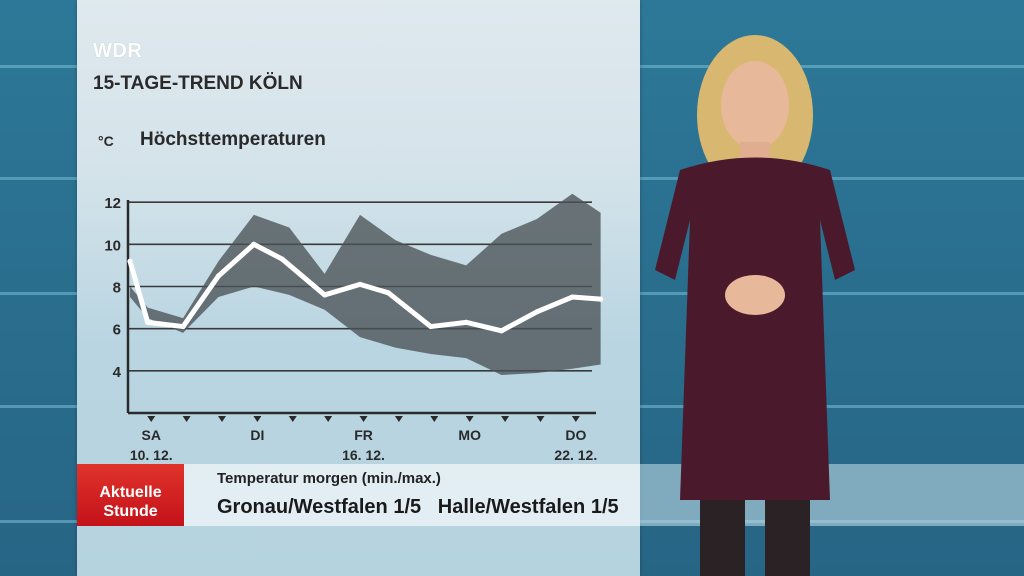 The width and height of the screenshot is (1024, 576). Describe the element at coordinates (755, 328) in the screenshot. I see `presenter-dress` at that location.